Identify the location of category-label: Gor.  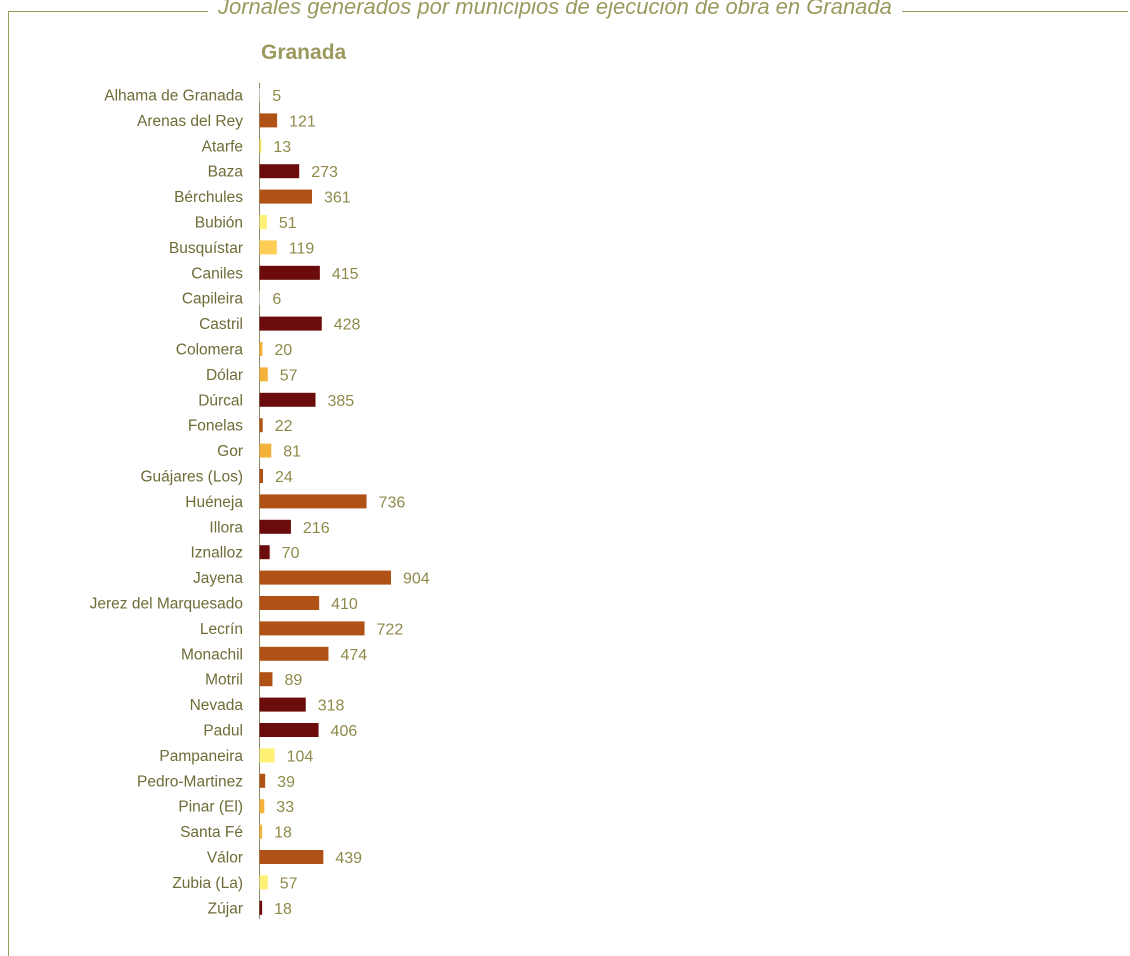
(230, 451).